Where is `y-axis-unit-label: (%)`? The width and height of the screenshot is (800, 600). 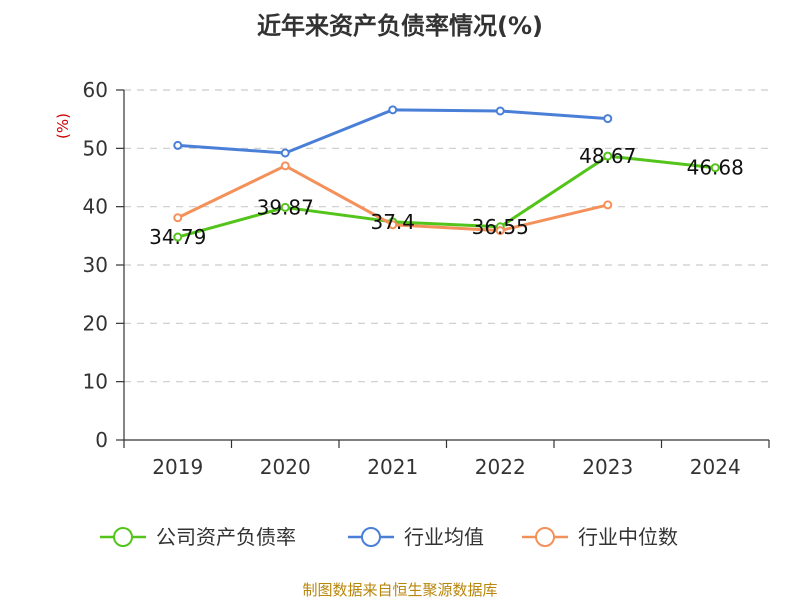
y-axis-unit-label: (%) is located at coordinates (63, 126).